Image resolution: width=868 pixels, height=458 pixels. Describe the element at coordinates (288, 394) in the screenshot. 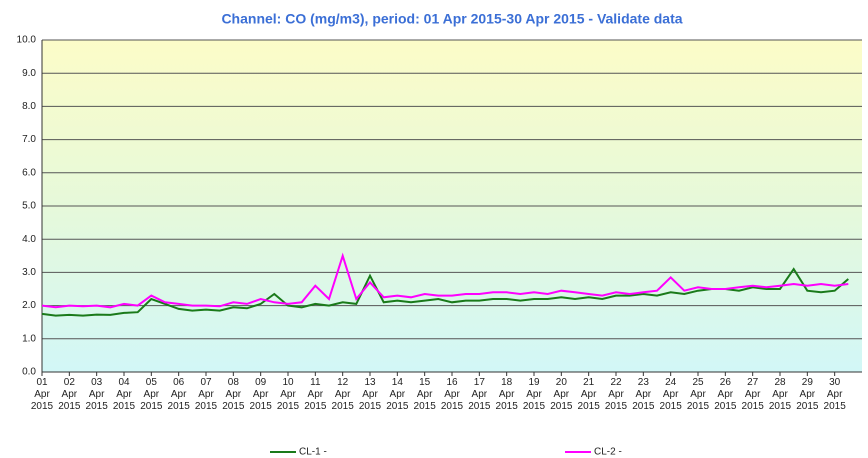

I see `x-tick-label: 10 Apr 2015` at that location.